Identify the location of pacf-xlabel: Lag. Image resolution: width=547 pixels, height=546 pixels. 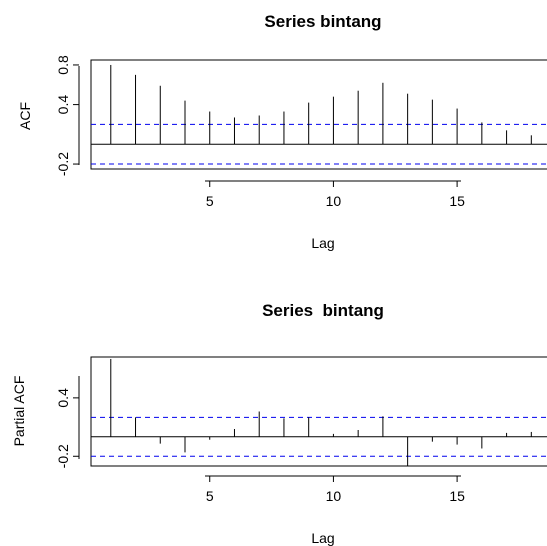
(322, 538).